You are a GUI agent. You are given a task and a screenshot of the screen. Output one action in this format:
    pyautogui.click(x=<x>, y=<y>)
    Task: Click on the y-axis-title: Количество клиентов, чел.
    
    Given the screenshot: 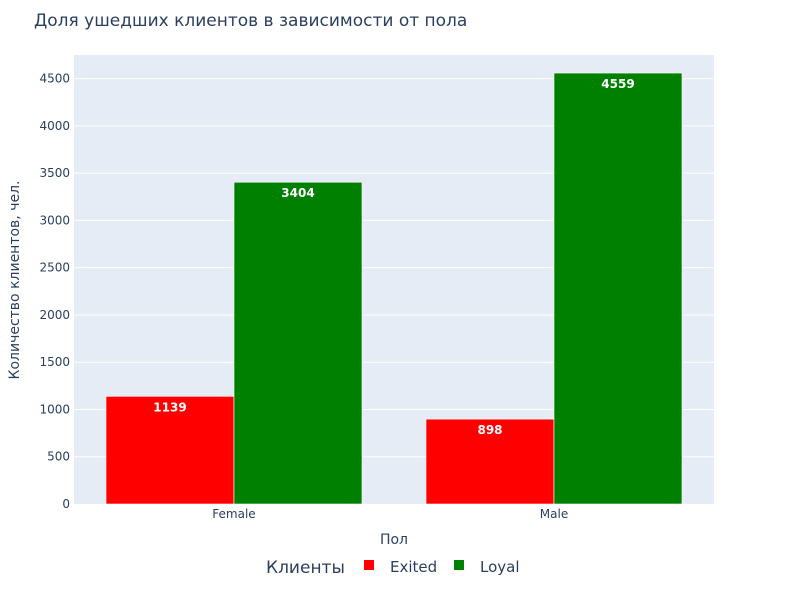 What is the action you would take?
    pyautogui.click(x=15, y=280)
    